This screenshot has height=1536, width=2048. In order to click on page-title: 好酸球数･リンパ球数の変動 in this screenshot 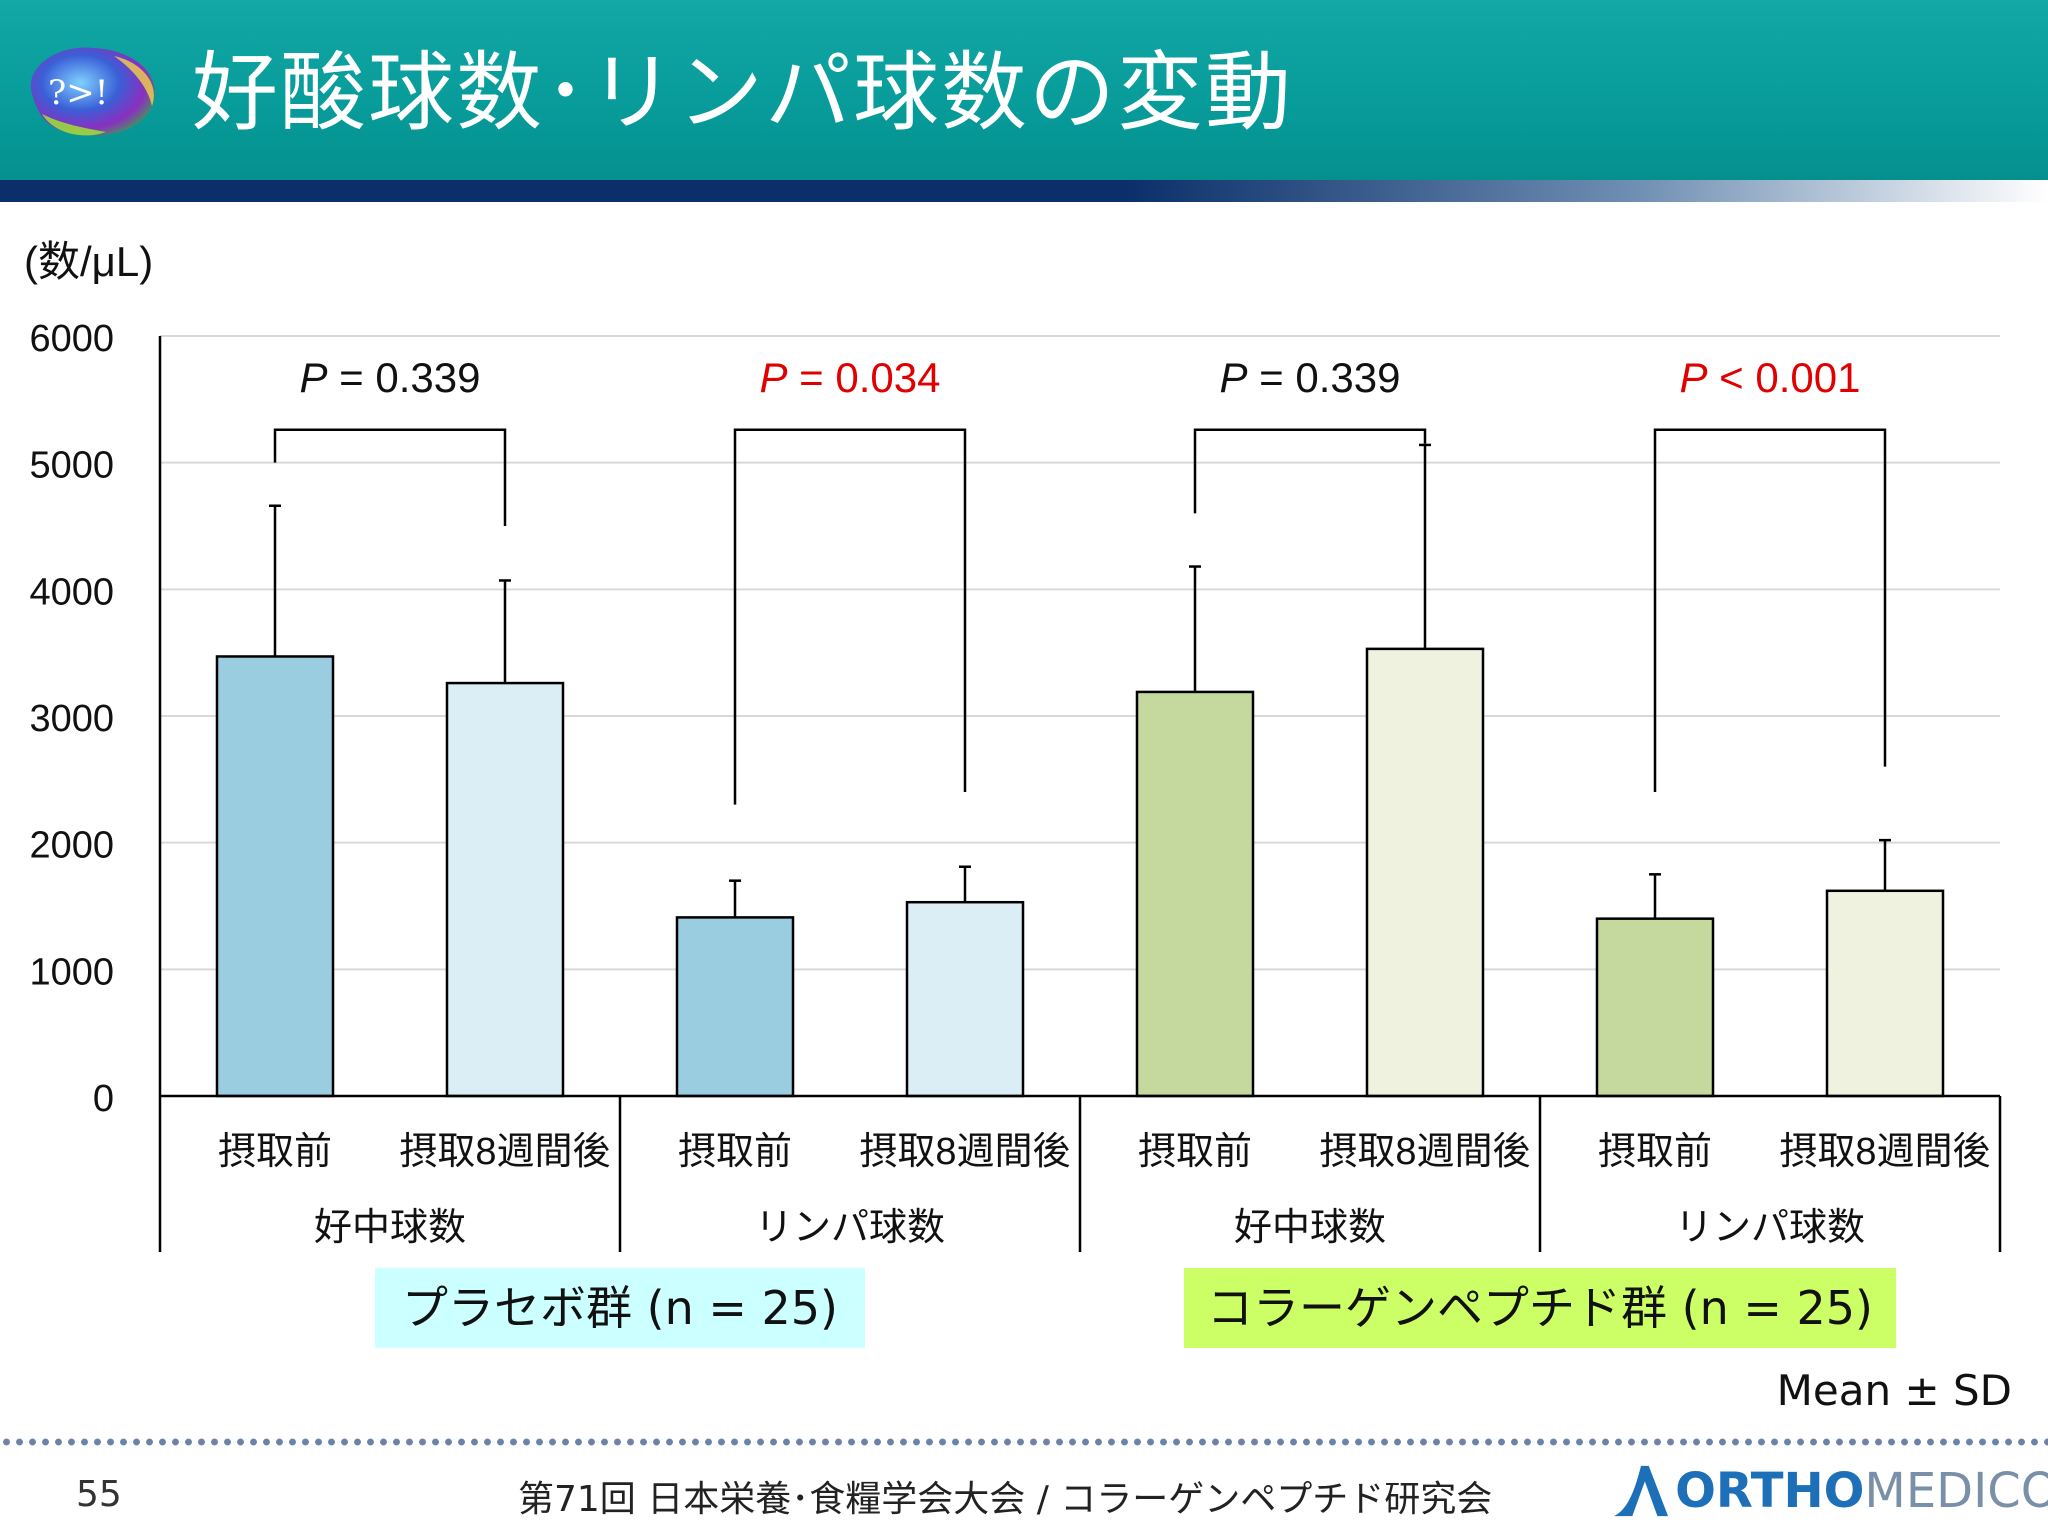, I will do `click(742, 93)`.